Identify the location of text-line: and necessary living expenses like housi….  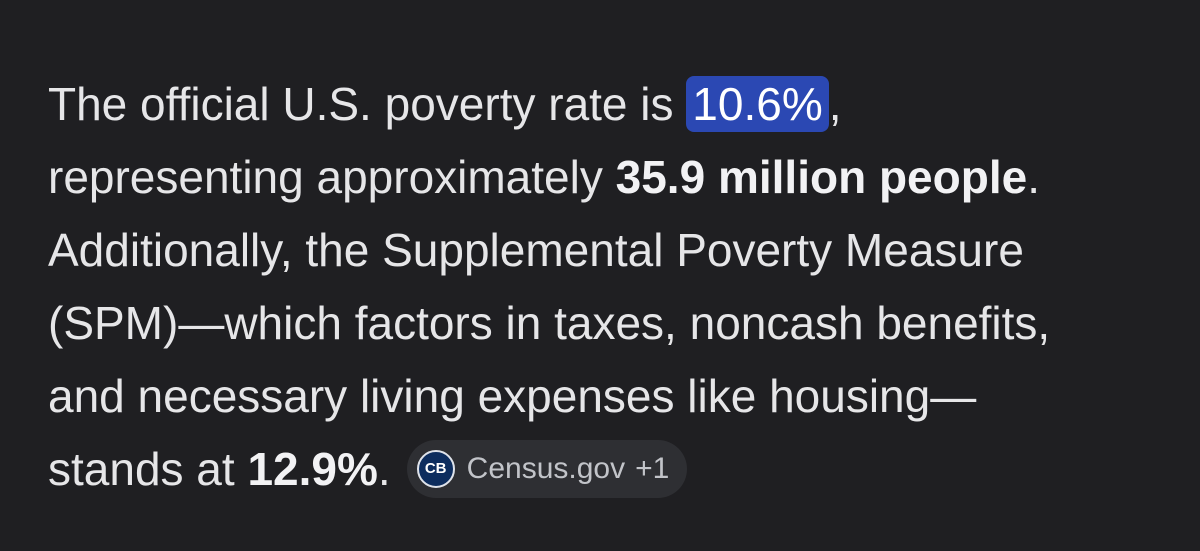
(549, 396).